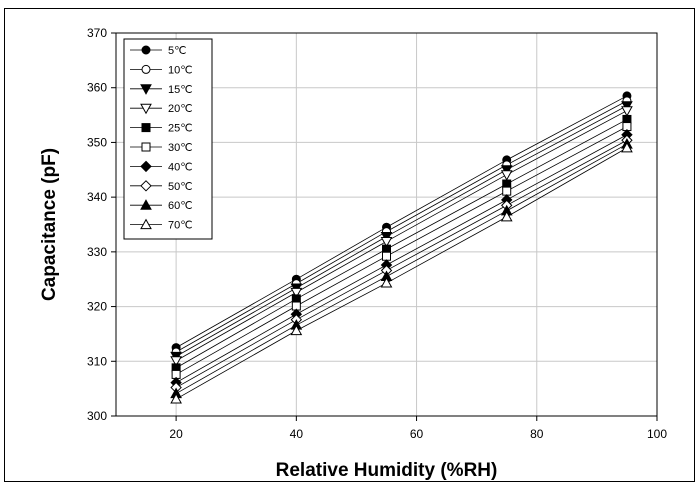 The image size is (700, 487). What do you see at coordinates (417, 434) in the screenshot?
I see `x-tick-label: 60` at bounding box center [417, 434].